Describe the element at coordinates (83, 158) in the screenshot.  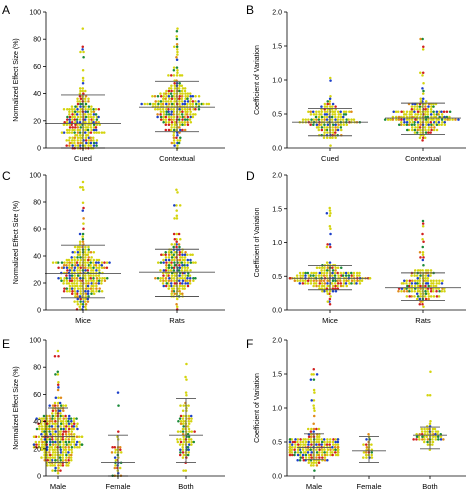
I see `category-label: Cued` at that location.